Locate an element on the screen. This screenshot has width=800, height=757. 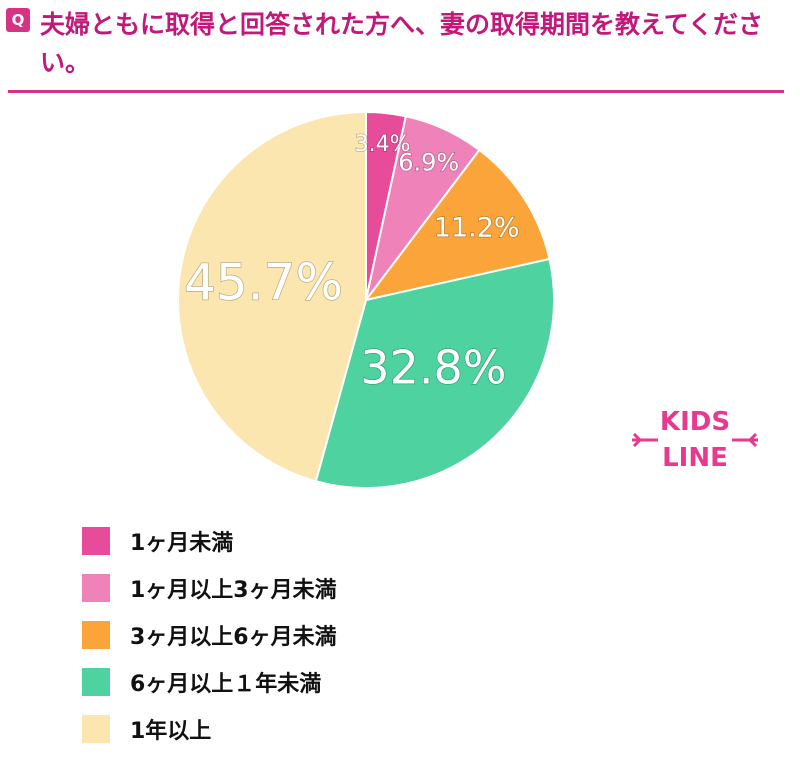
question-title: 夫婦ともに取得と回答された方へ、妻の取得期間を教えてください。 is located at coordinates (402, 43).